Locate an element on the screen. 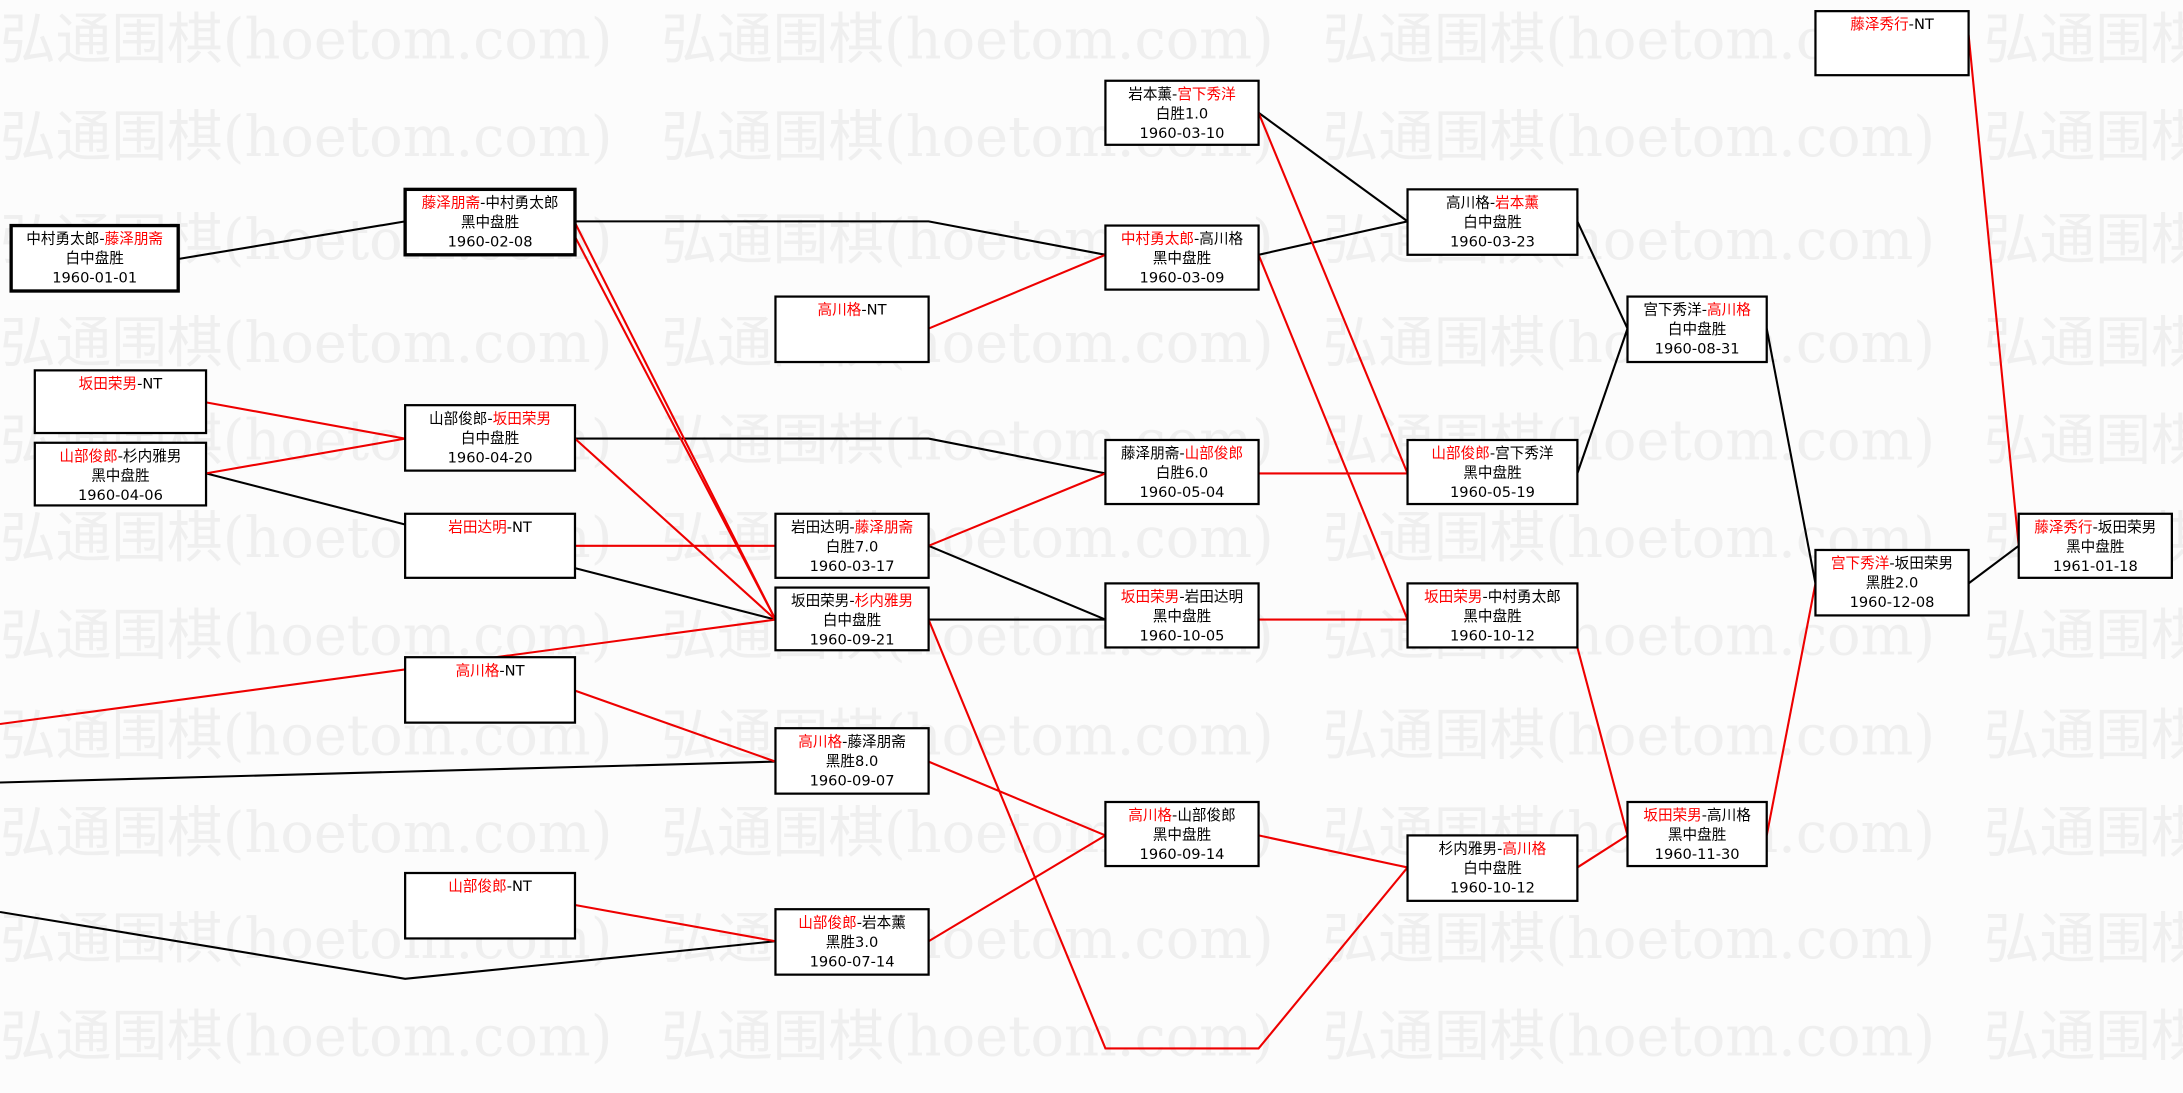 This screenshot has height=1093, width=2183. result-label: 白中盘胜 is located at coordinates (852, 620).